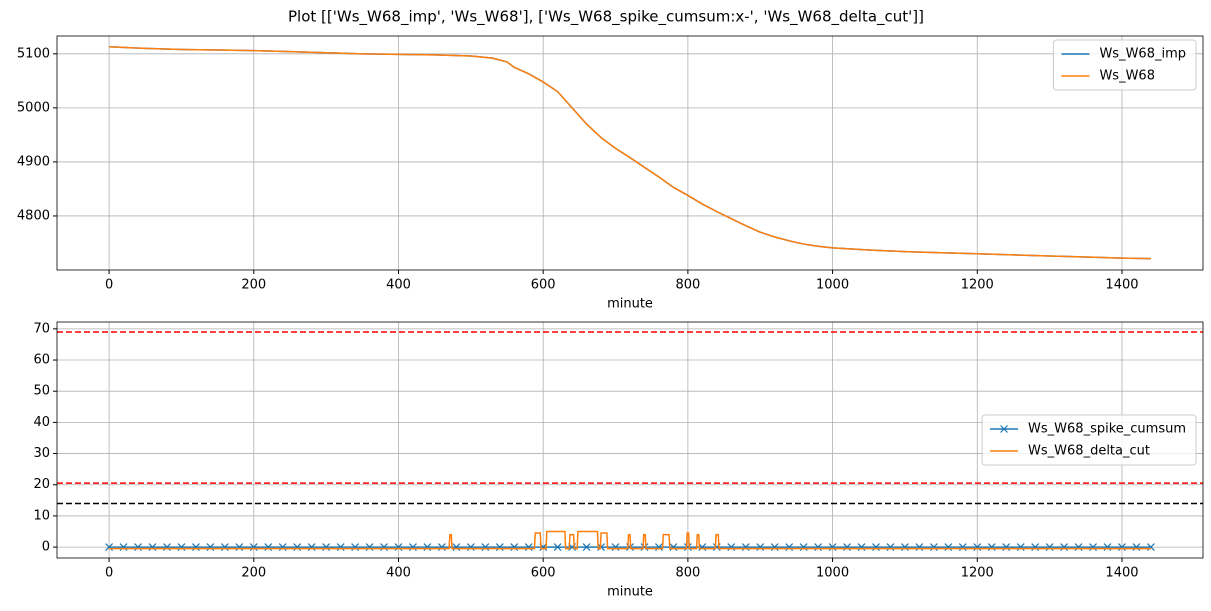  What do you see at coordinates (41, 515) in the screenshot?
I see `y-tick-label: 10` at bounding box center [41, 515].